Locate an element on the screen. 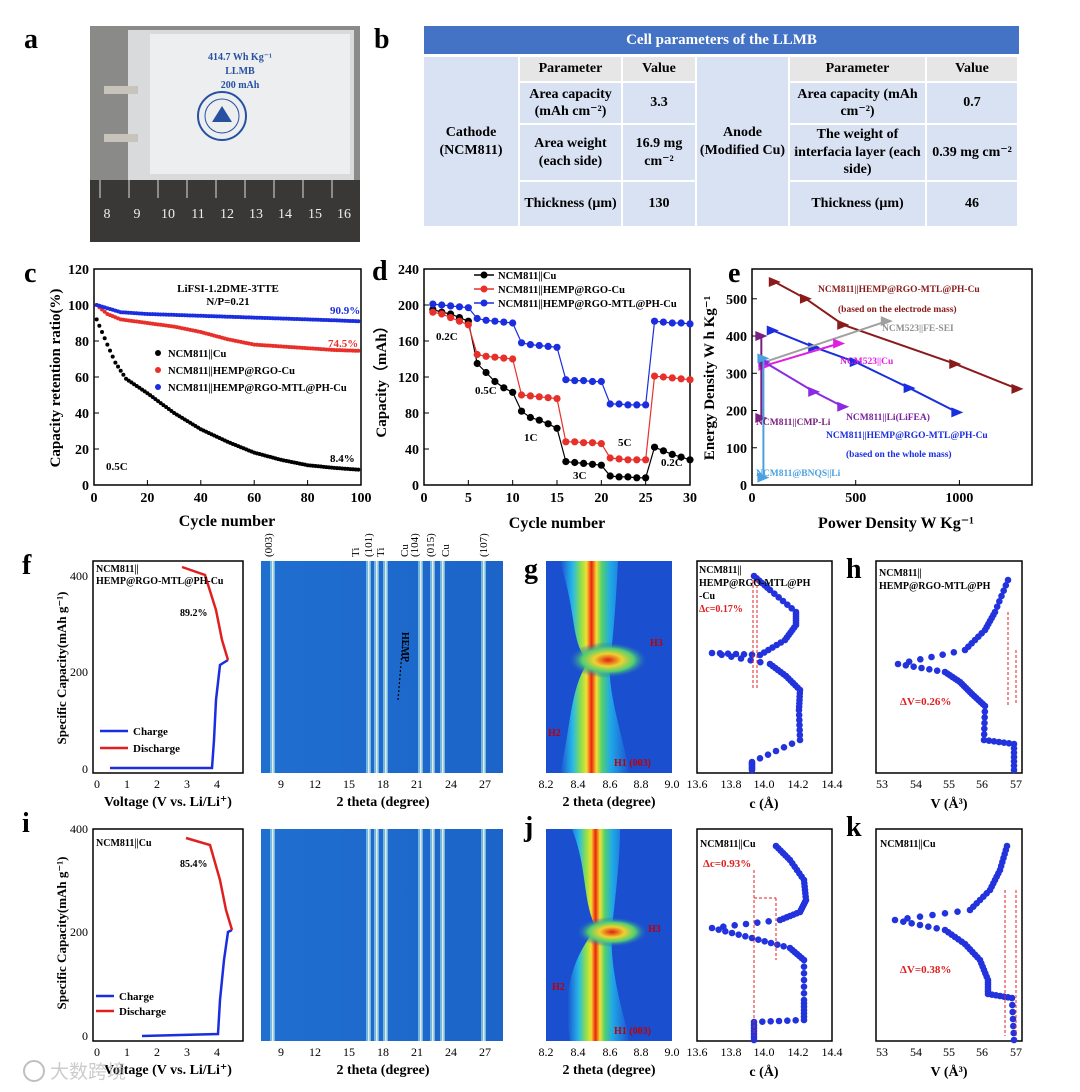 The image size is (1080, 1092). tick-label: 9 is located at coordinates (281, 784).